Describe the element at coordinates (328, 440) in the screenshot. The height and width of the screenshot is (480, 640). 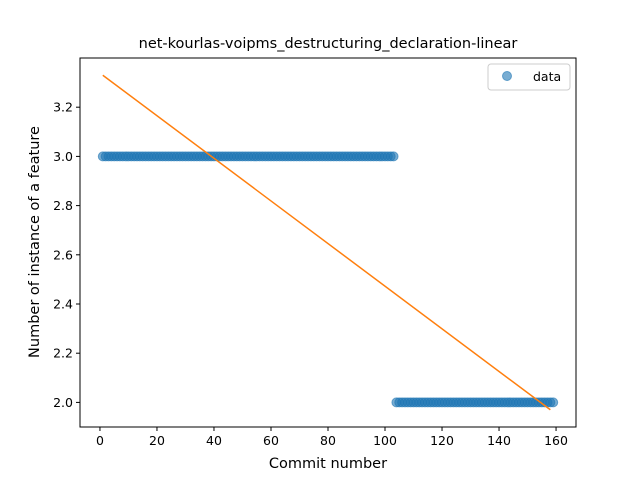
I see `x-tick-label: 80` at that location.